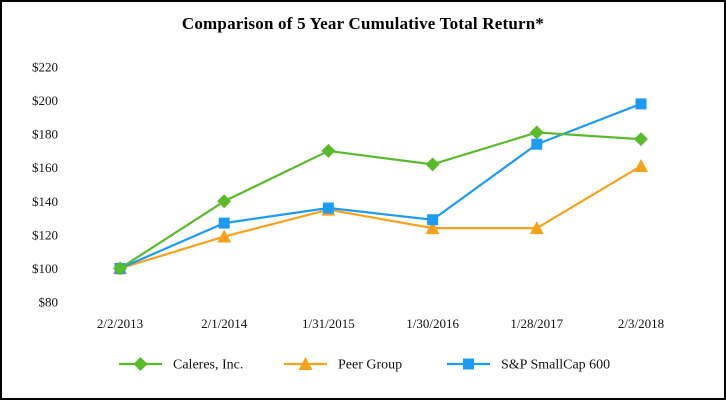 This screenshot has height=400, width=726. Describe the element at coordinates (45, 167) in the screenshot. I see `y-tick-label: $160` at that location.